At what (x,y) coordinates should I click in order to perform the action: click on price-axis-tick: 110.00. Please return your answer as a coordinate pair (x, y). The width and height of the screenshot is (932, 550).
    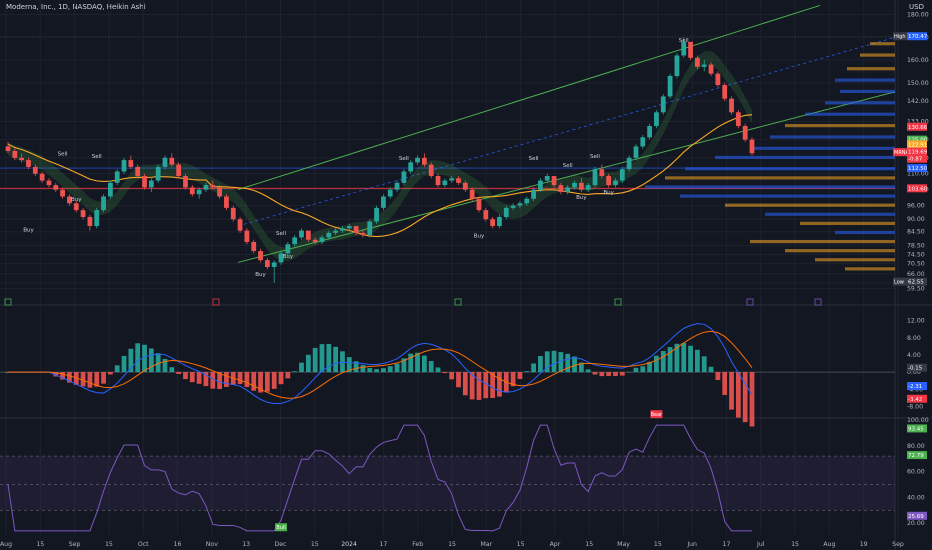
    Looking at the image, I should click on (918, 174).